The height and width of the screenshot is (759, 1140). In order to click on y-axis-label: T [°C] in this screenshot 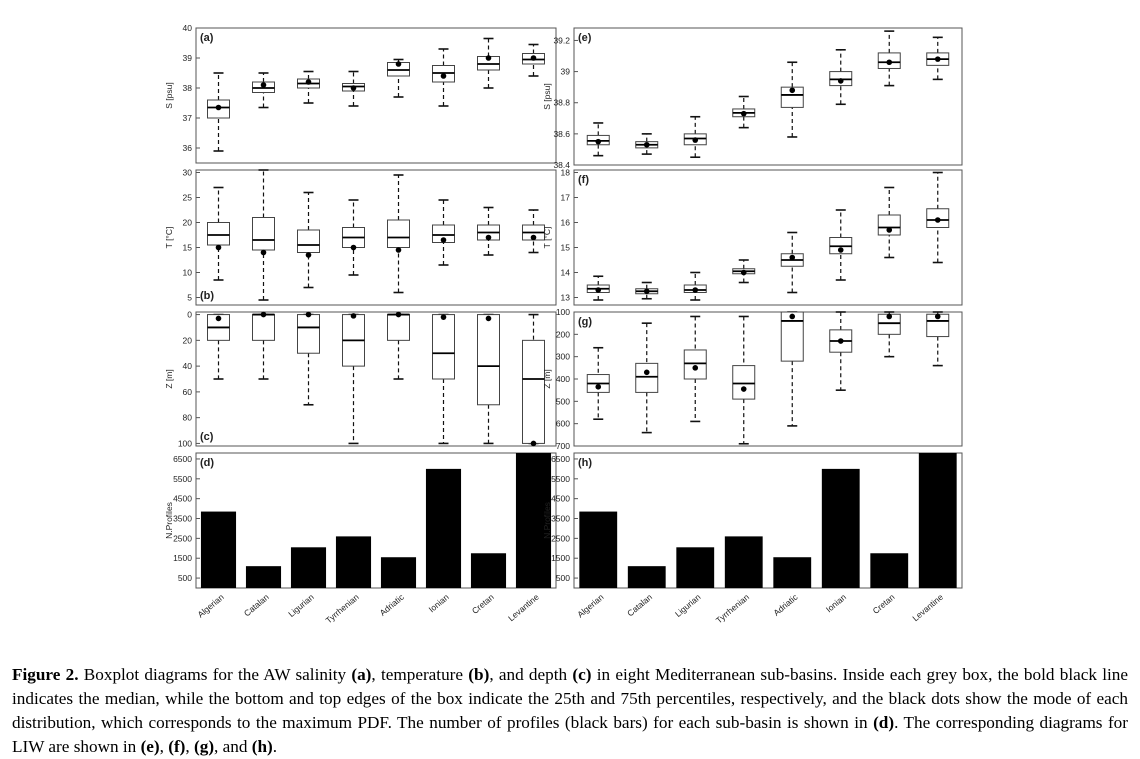, I will do `click(169, 238)`.